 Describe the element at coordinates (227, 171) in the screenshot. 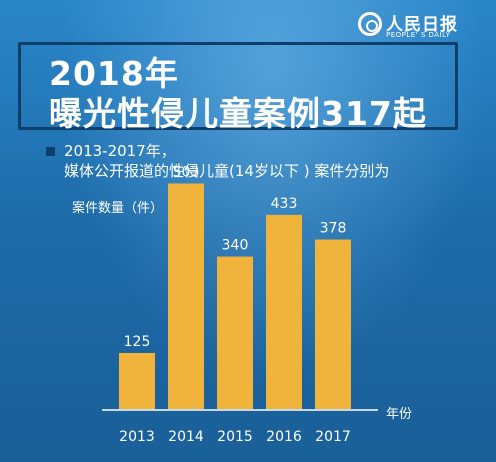

I see `subtitle-line-2: 媒体公开报道的性侵儿童(14岁以下 ) 案件分别为` at that location.